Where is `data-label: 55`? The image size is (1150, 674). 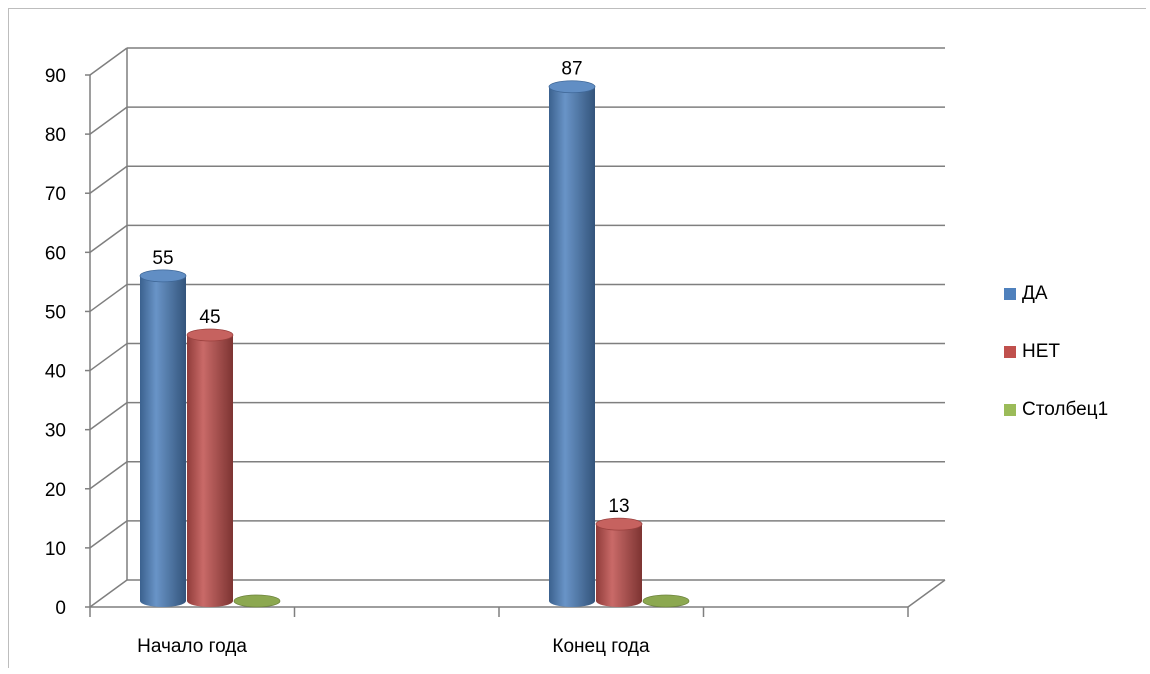 data-label: 55 is located at coordinates (162, 258).